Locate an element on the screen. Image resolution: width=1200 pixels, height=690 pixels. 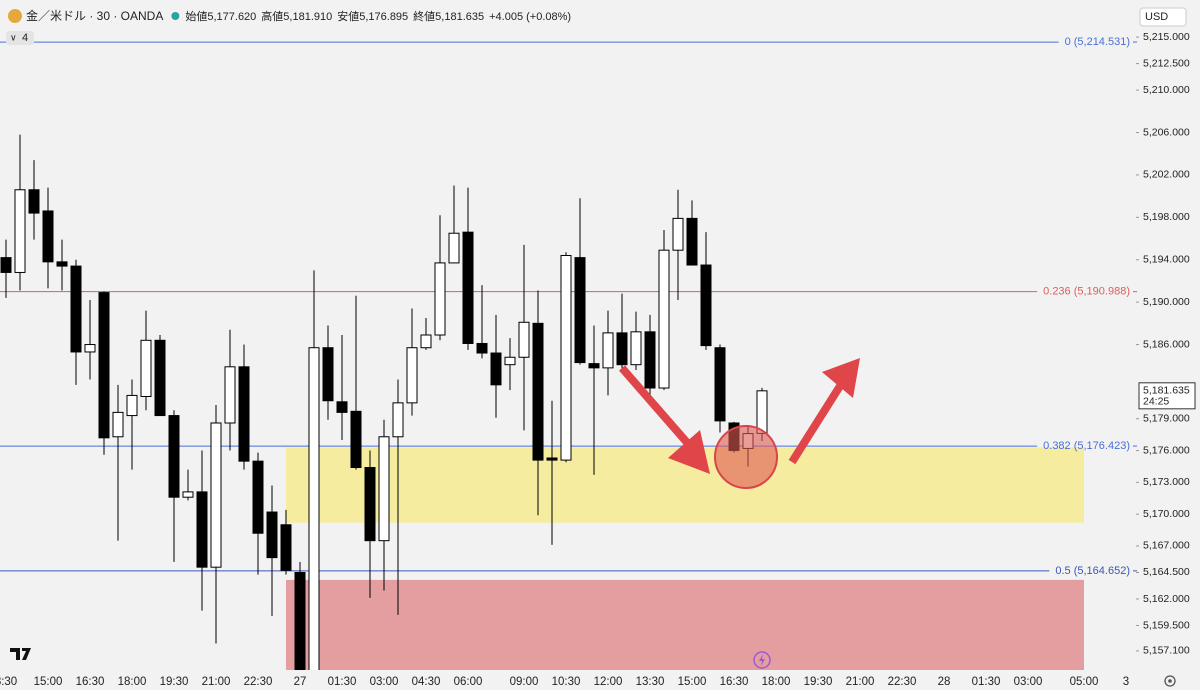
indicator-toggle is located at coordinates (20, 38).